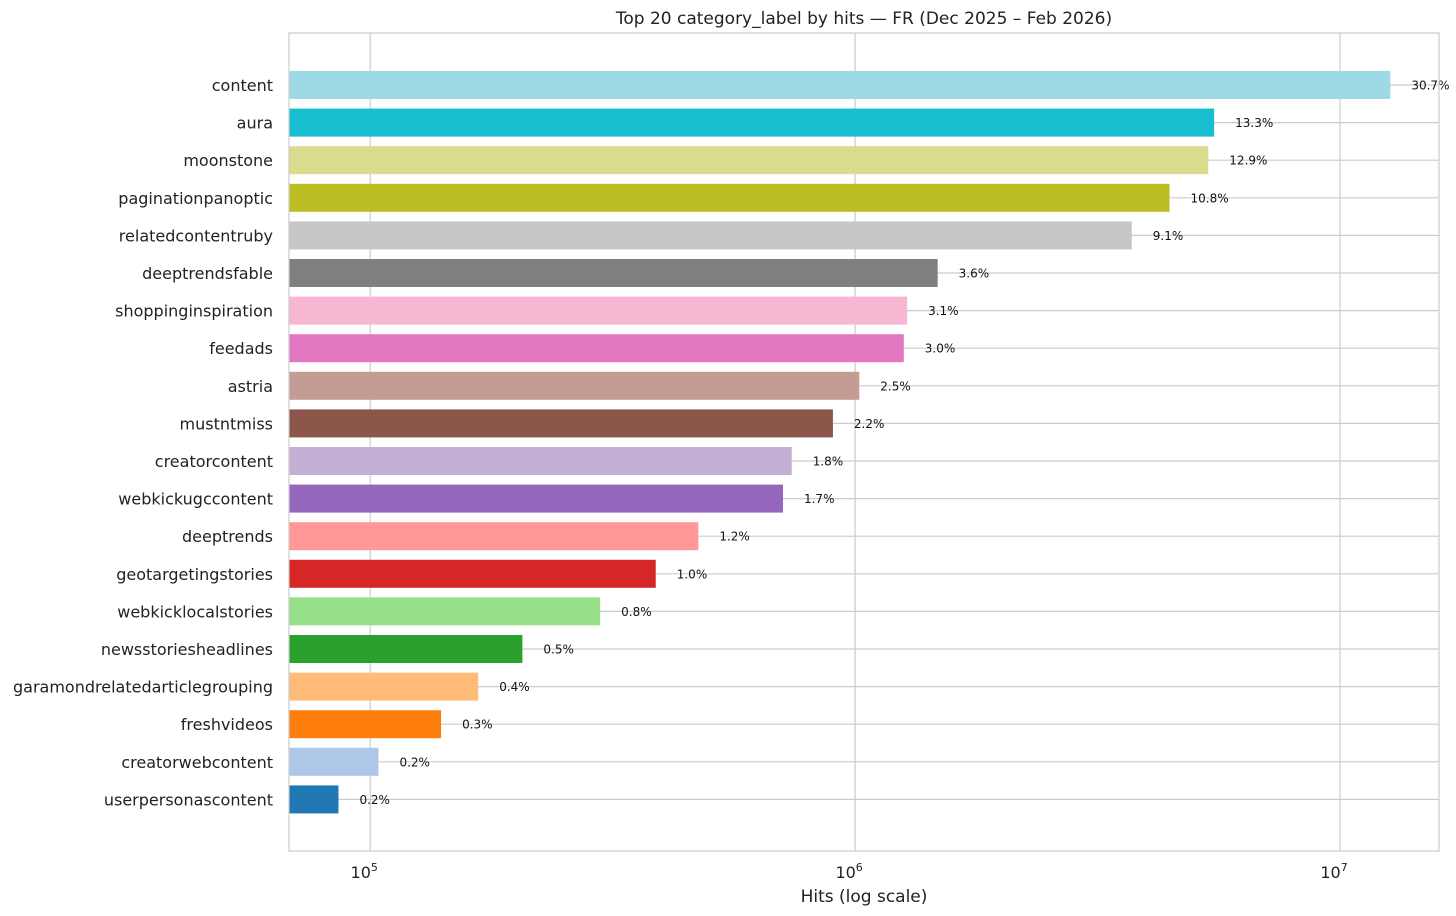  I want to click on y-tick-label: creatorwebcontent, so click(197, 762).